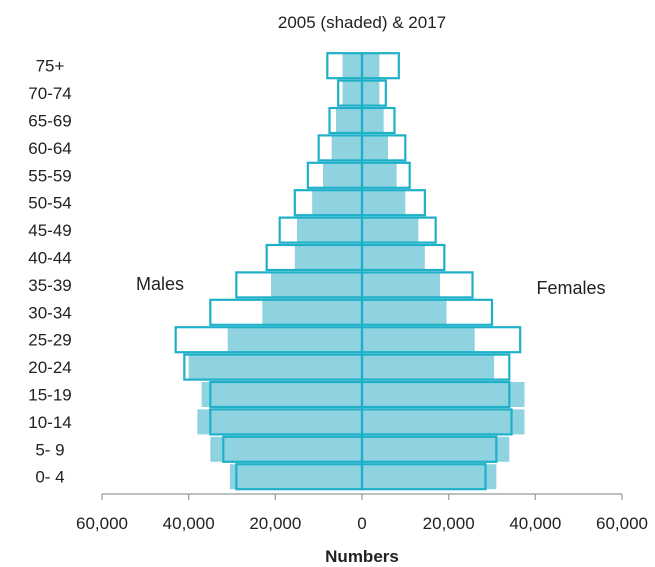  Describe the element at coordinates (49, 175) in the screenshot. I see `category-label-11: 55-59` at that location.